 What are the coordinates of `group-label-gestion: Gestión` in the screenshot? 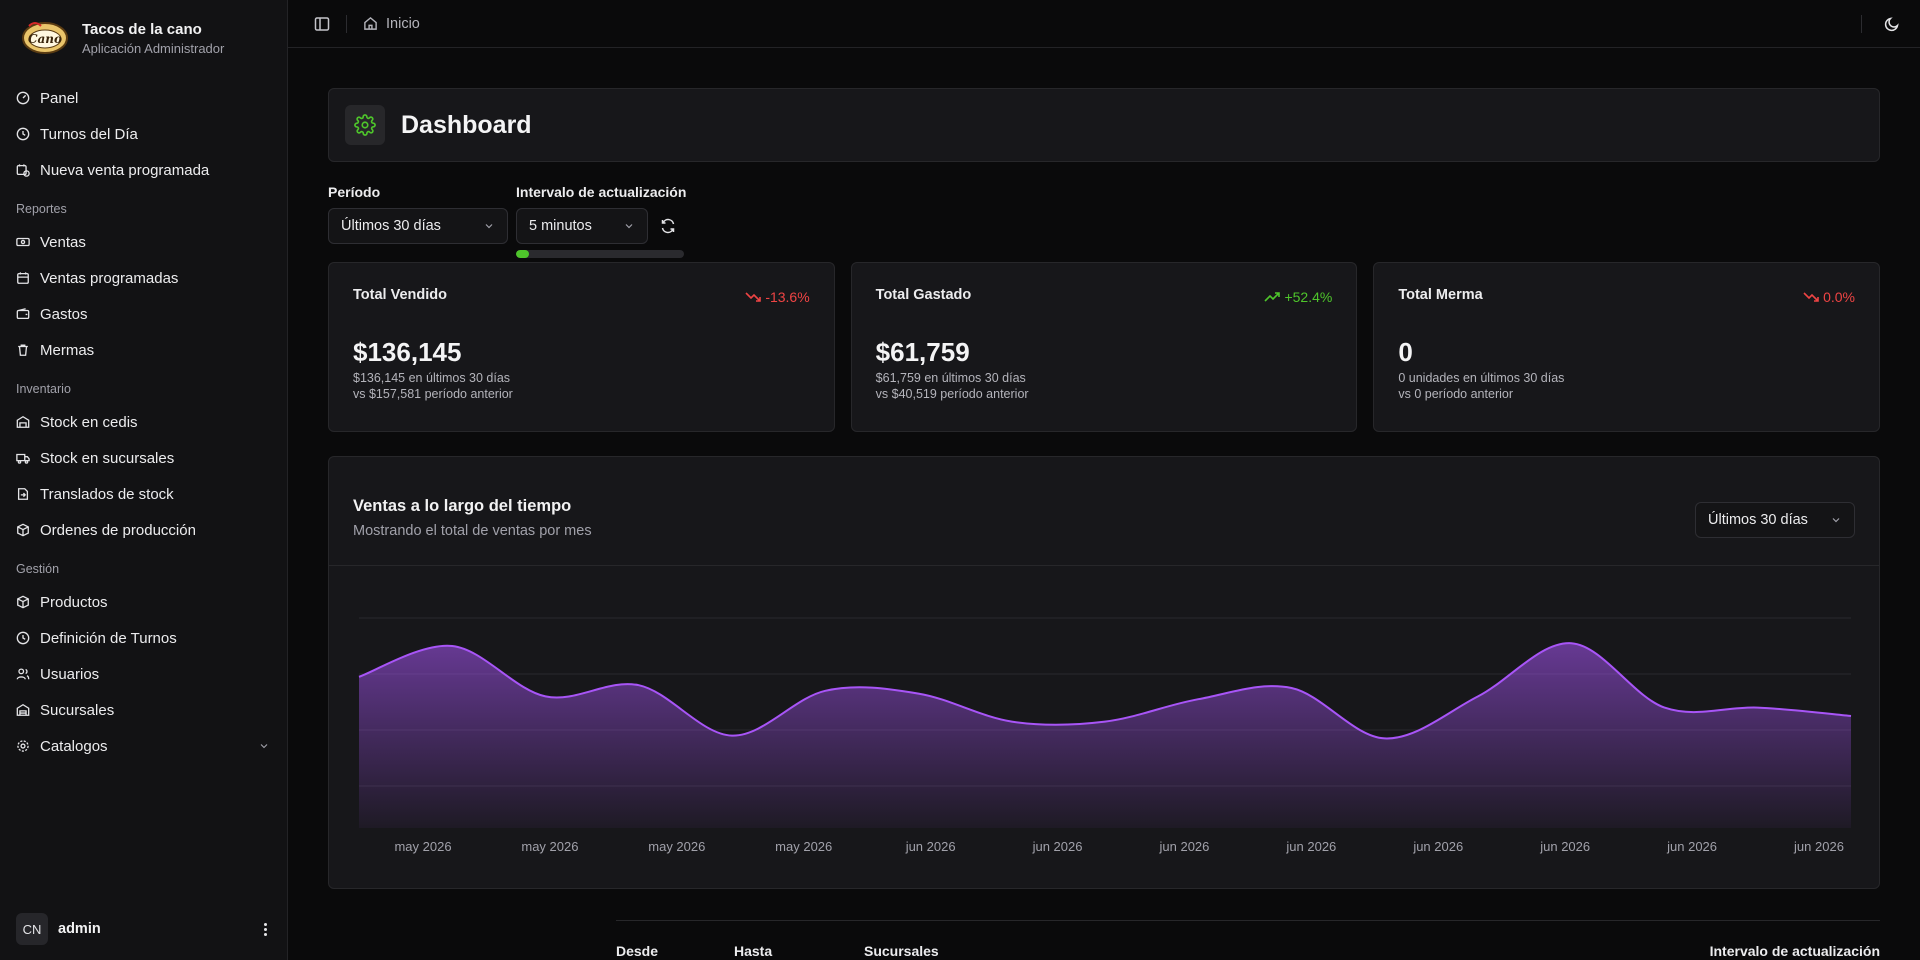 It's located at (38, 569).